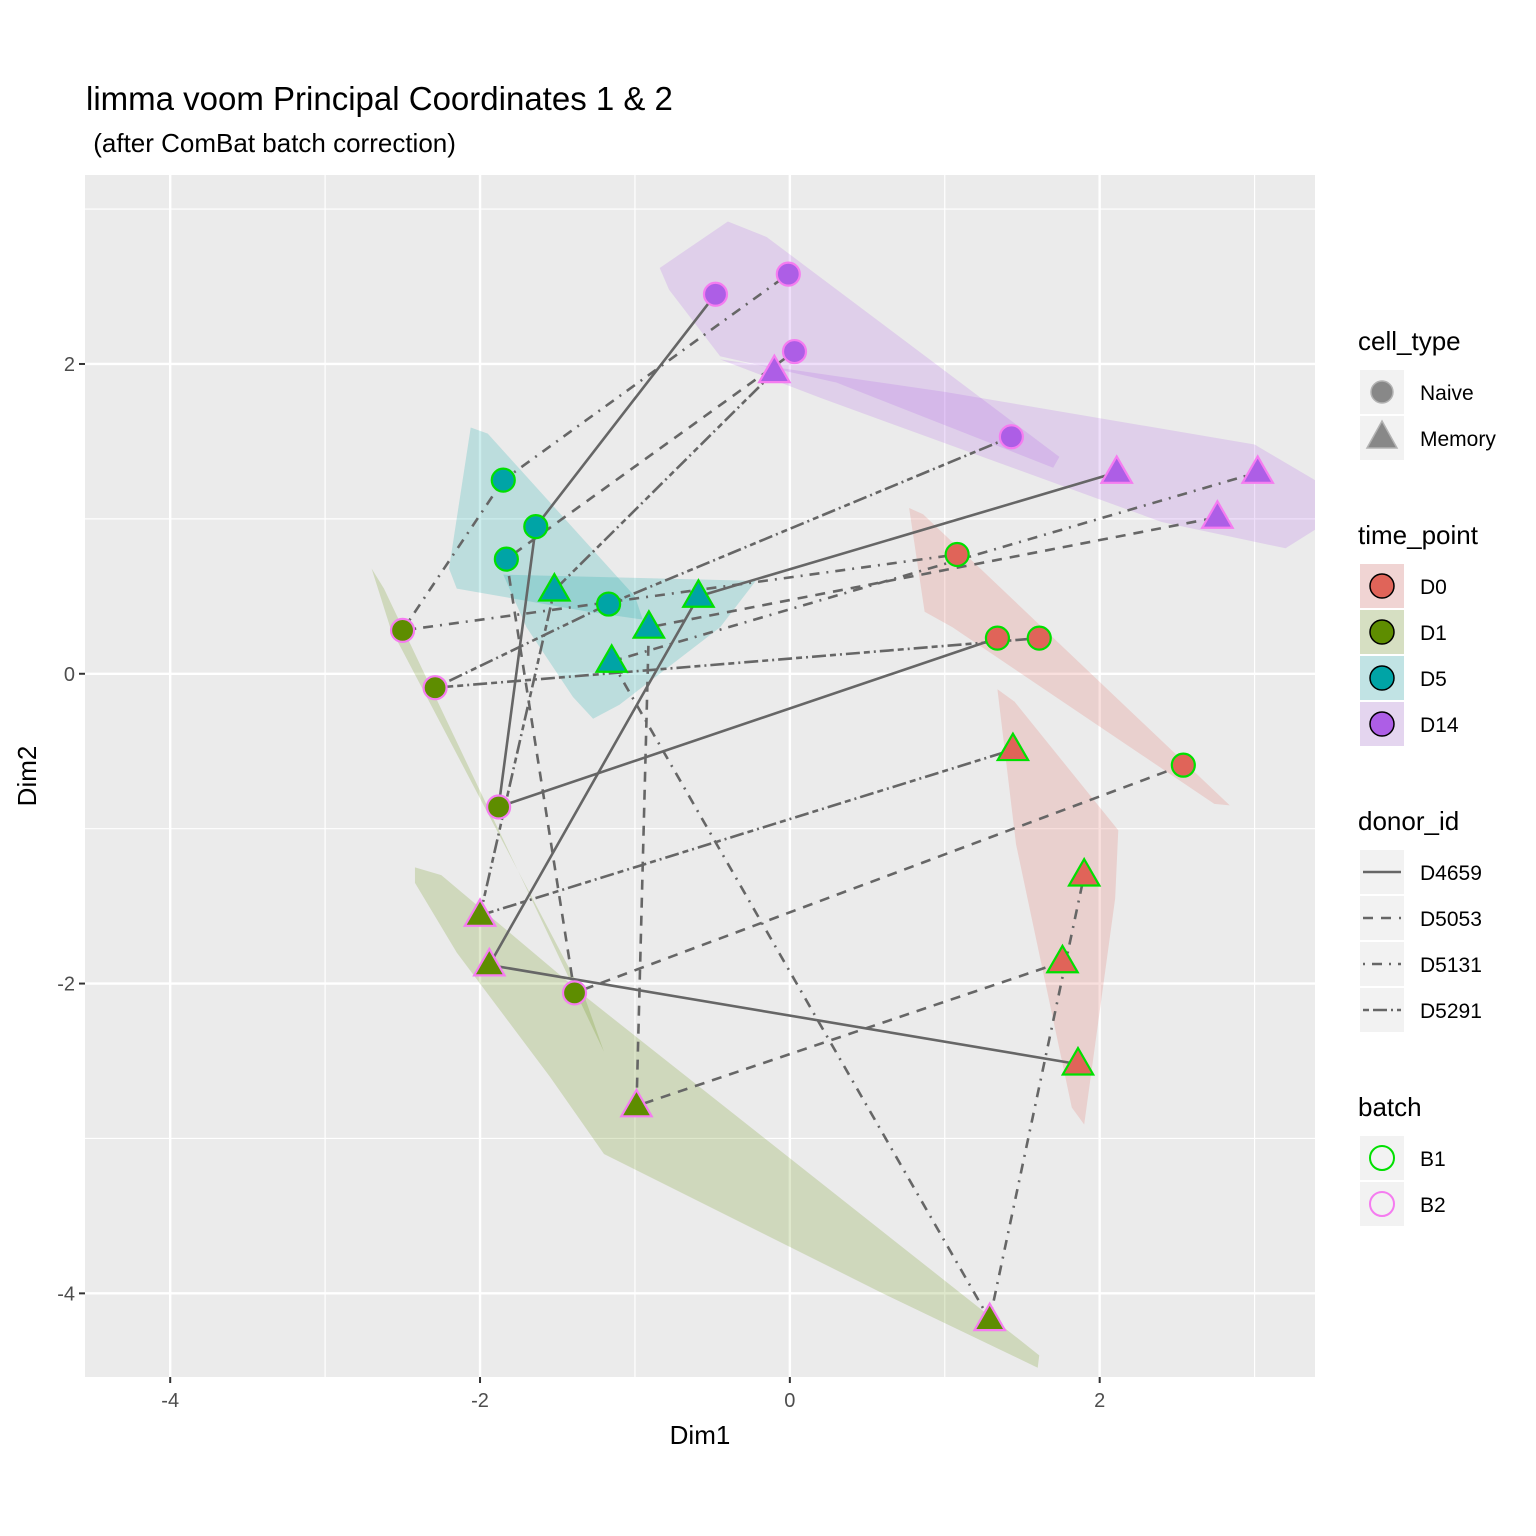 The height and width of the screenshot is (1536, 1536). Describe the element at coordinates (648, 624) in the screenshot. I see `point-d5-memory-d5053` at that location.